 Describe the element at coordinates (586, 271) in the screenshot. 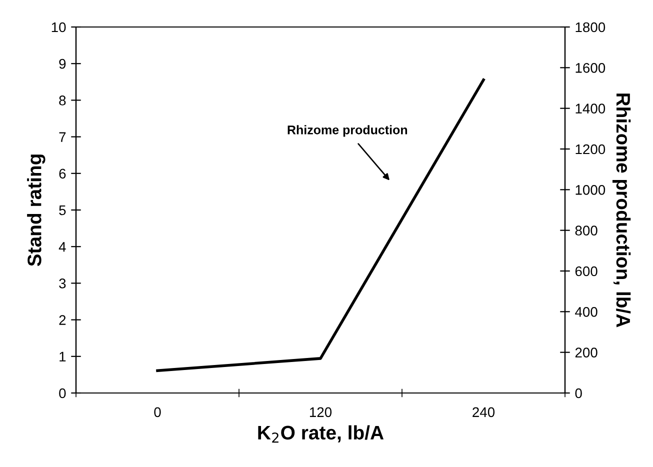

I see `y2-tick-label: 600` at that location.